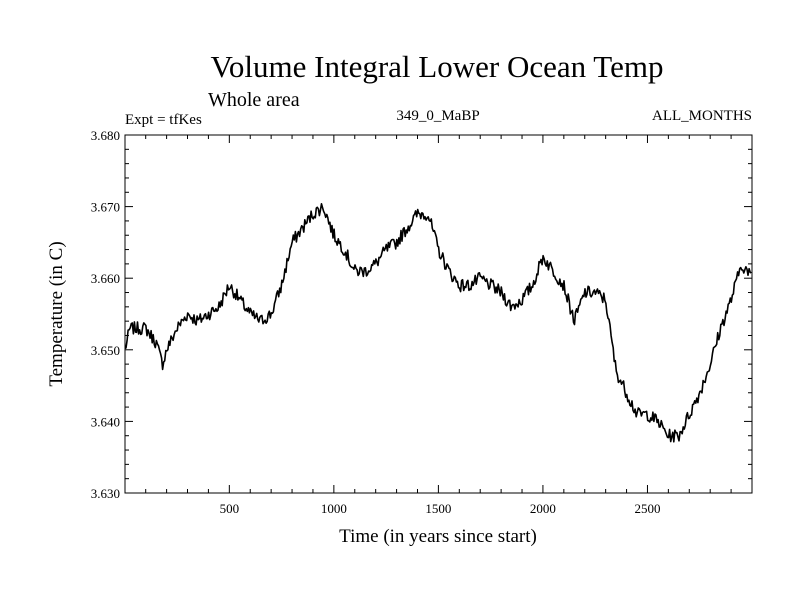  What do you see at coordinates (438, 536) in the screenshot?
I see `x-axis-label: Time (in years since start)` at bounding box center [438, 536].